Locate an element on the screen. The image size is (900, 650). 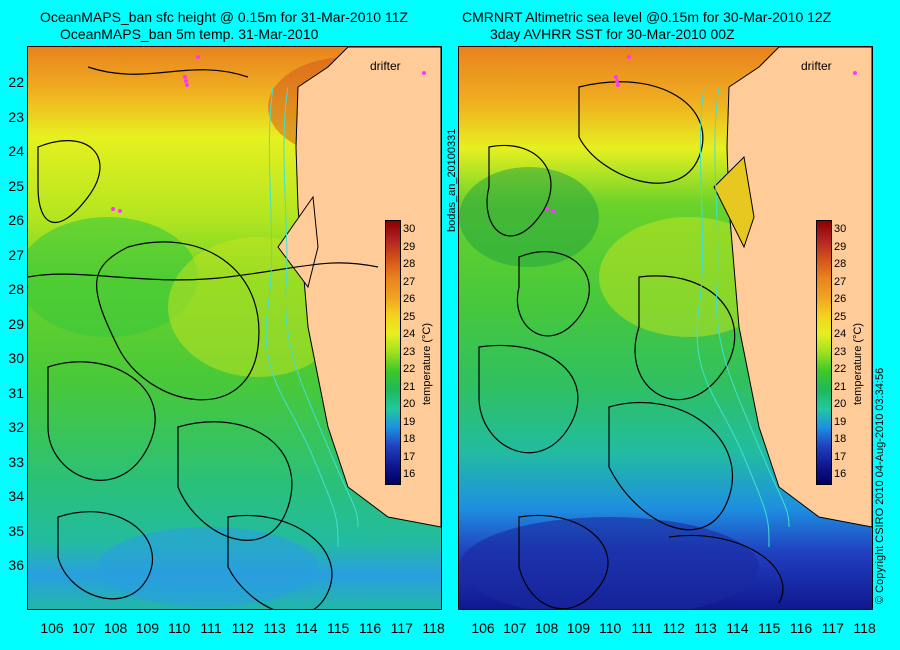
left-drifters is located at coordinates (268, 134).